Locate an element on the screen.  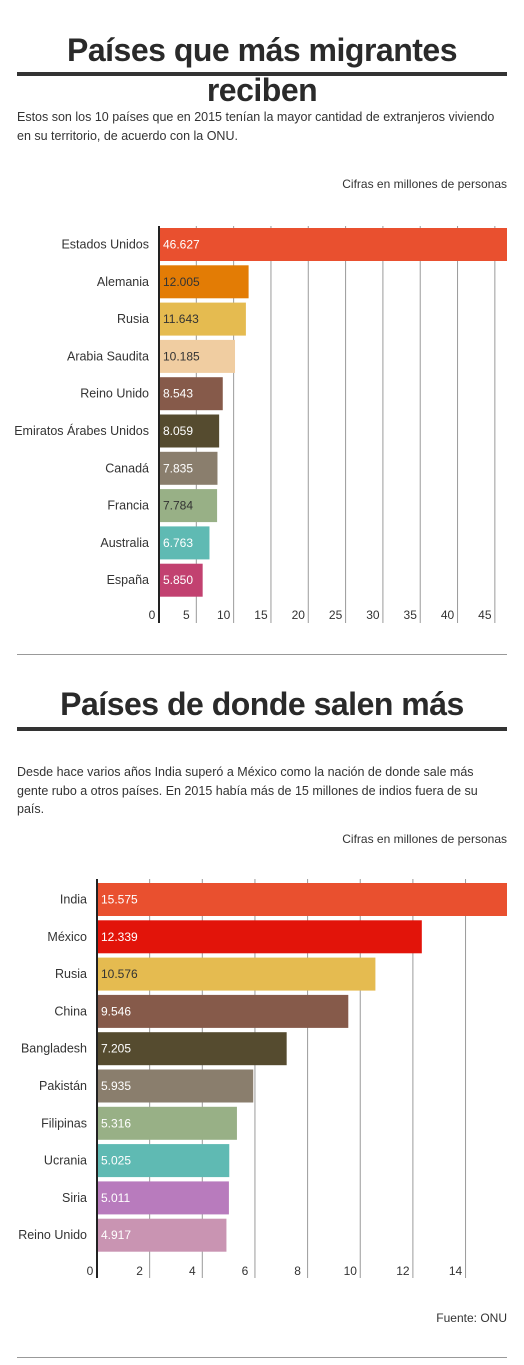
x-tick-label: 30 is located at coordinates (373, 615).